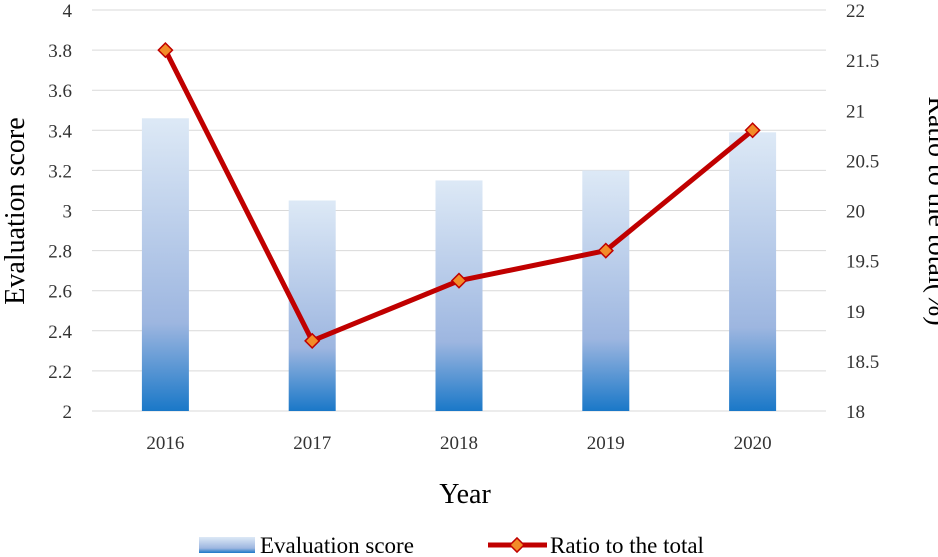  I want to click on y-tick-label: 3.8, so click(60, 51).